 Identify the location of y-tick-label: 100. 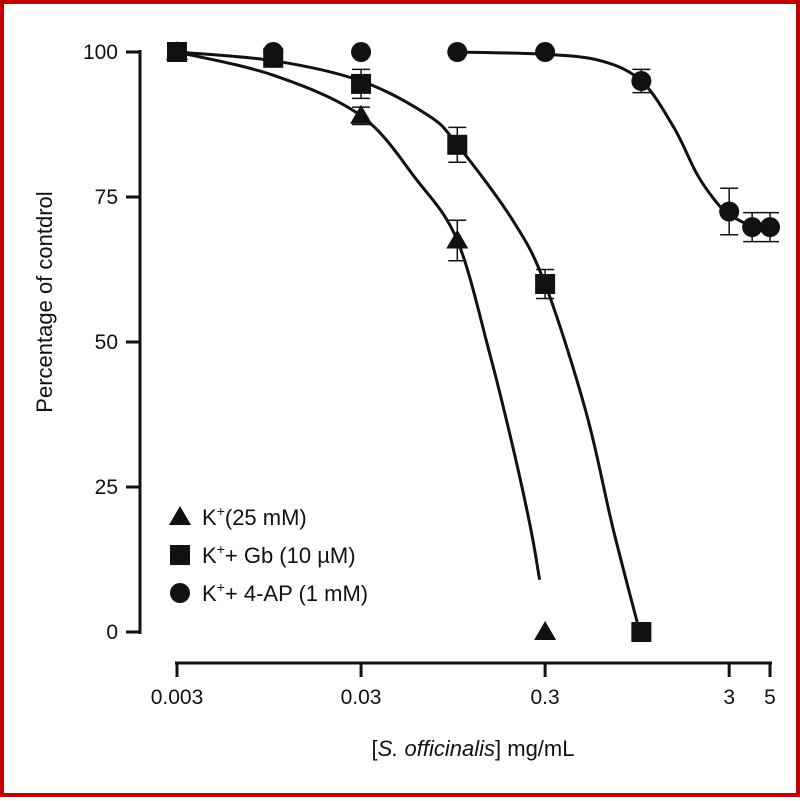
(100, 52).